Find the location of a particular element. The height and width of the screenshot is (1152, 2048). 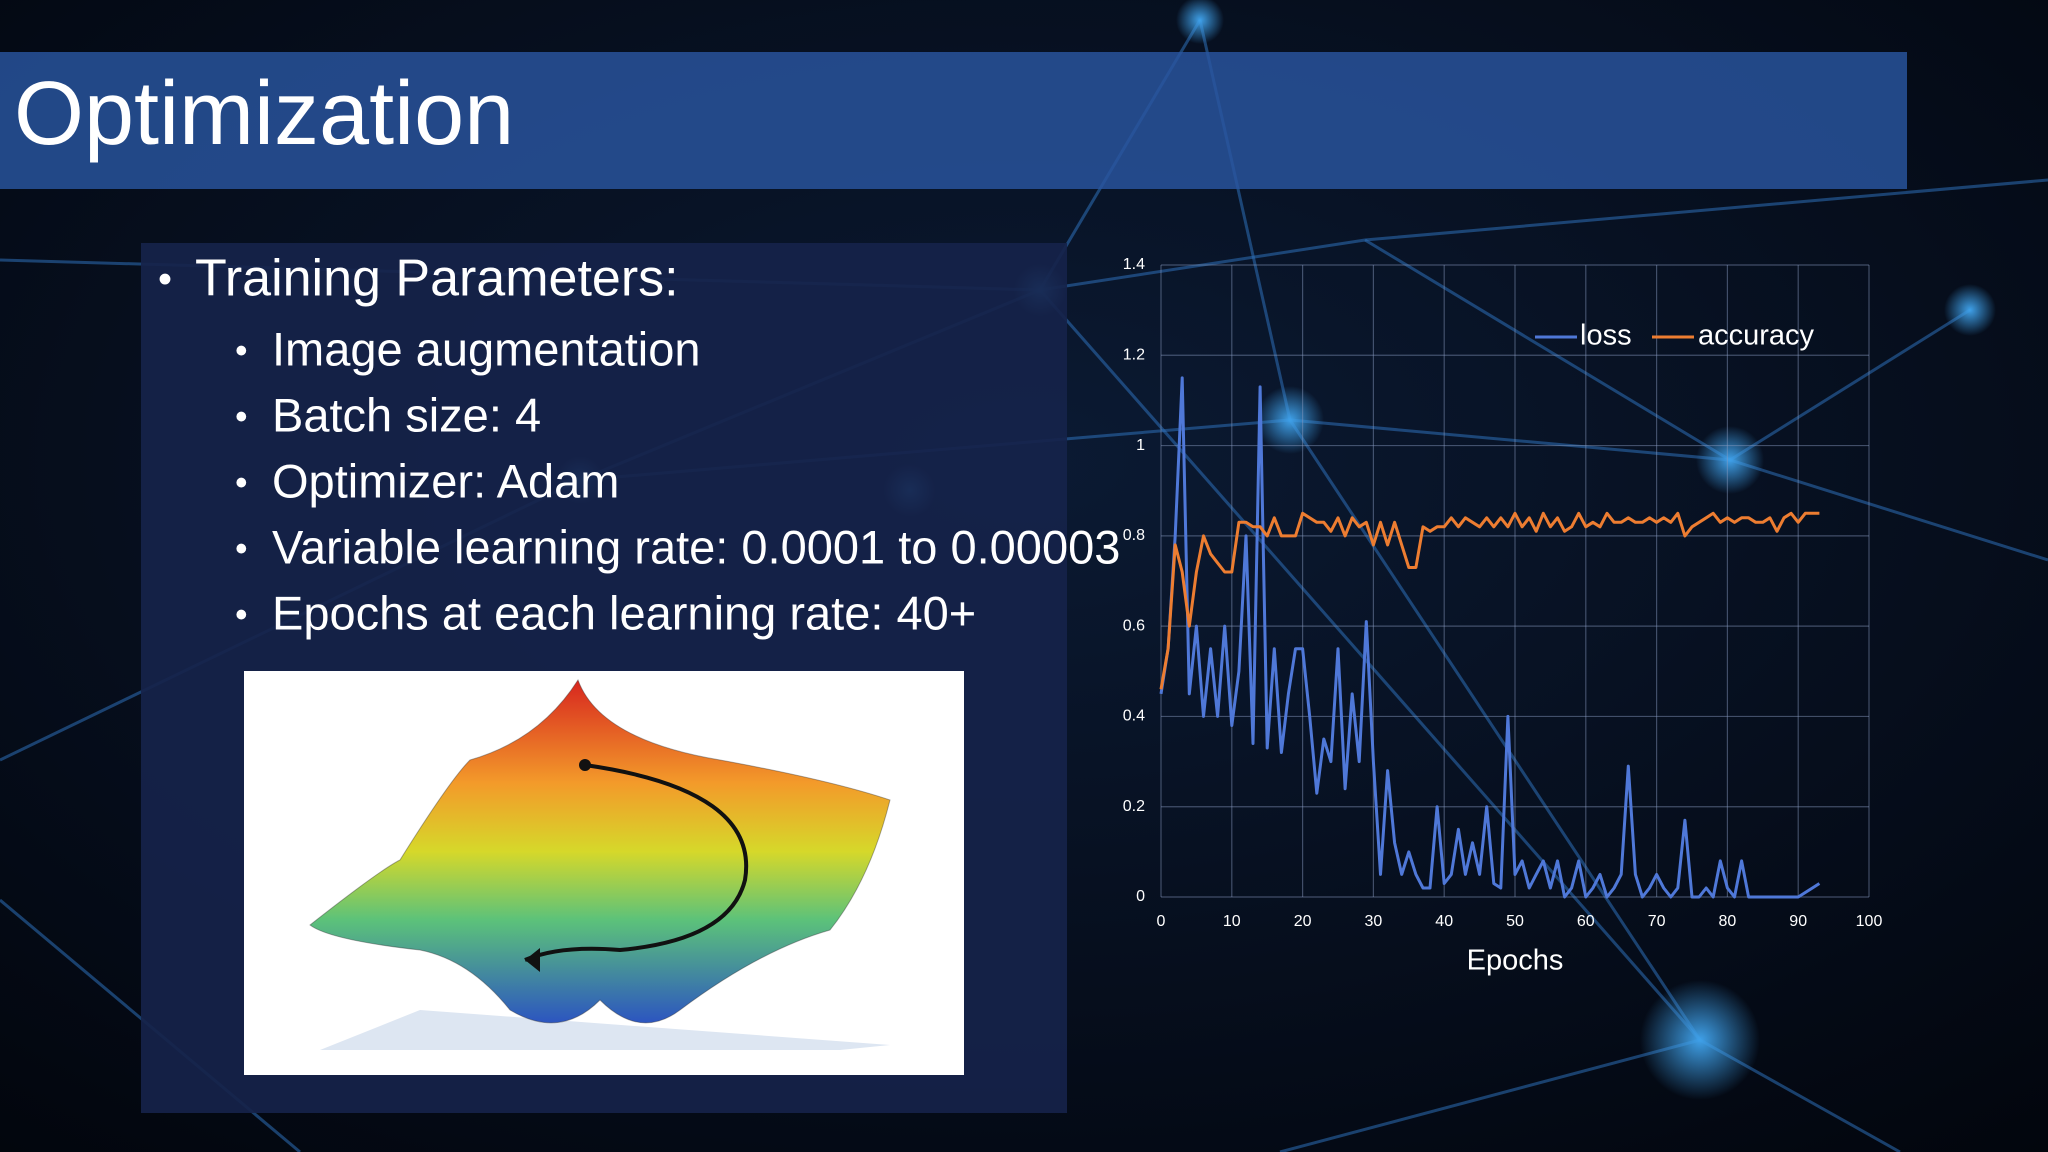

x-tick-label: 90 is located at coordinates (1798, 921).